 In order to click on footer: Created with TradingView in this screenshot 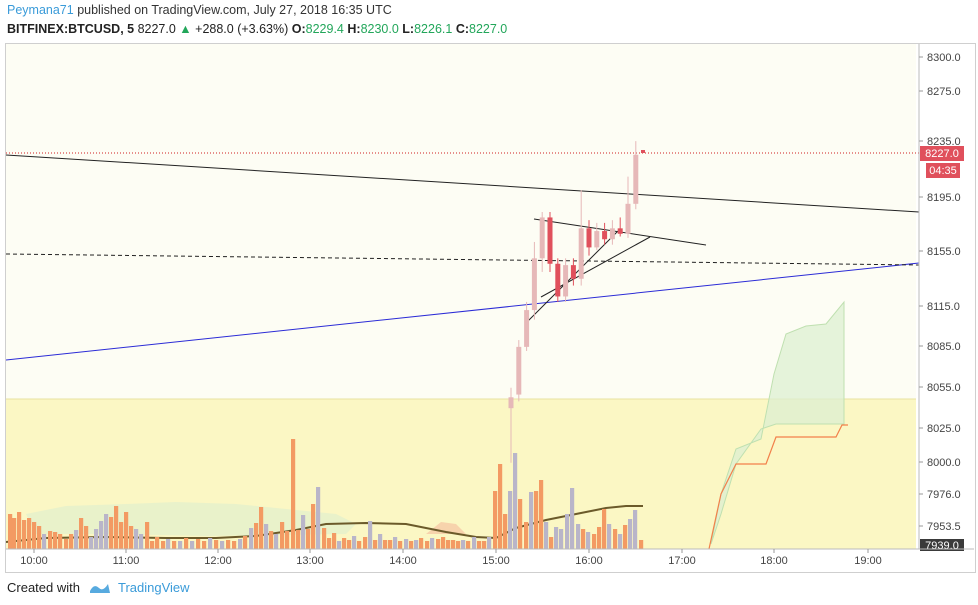, I will do `click(98, 587)`.